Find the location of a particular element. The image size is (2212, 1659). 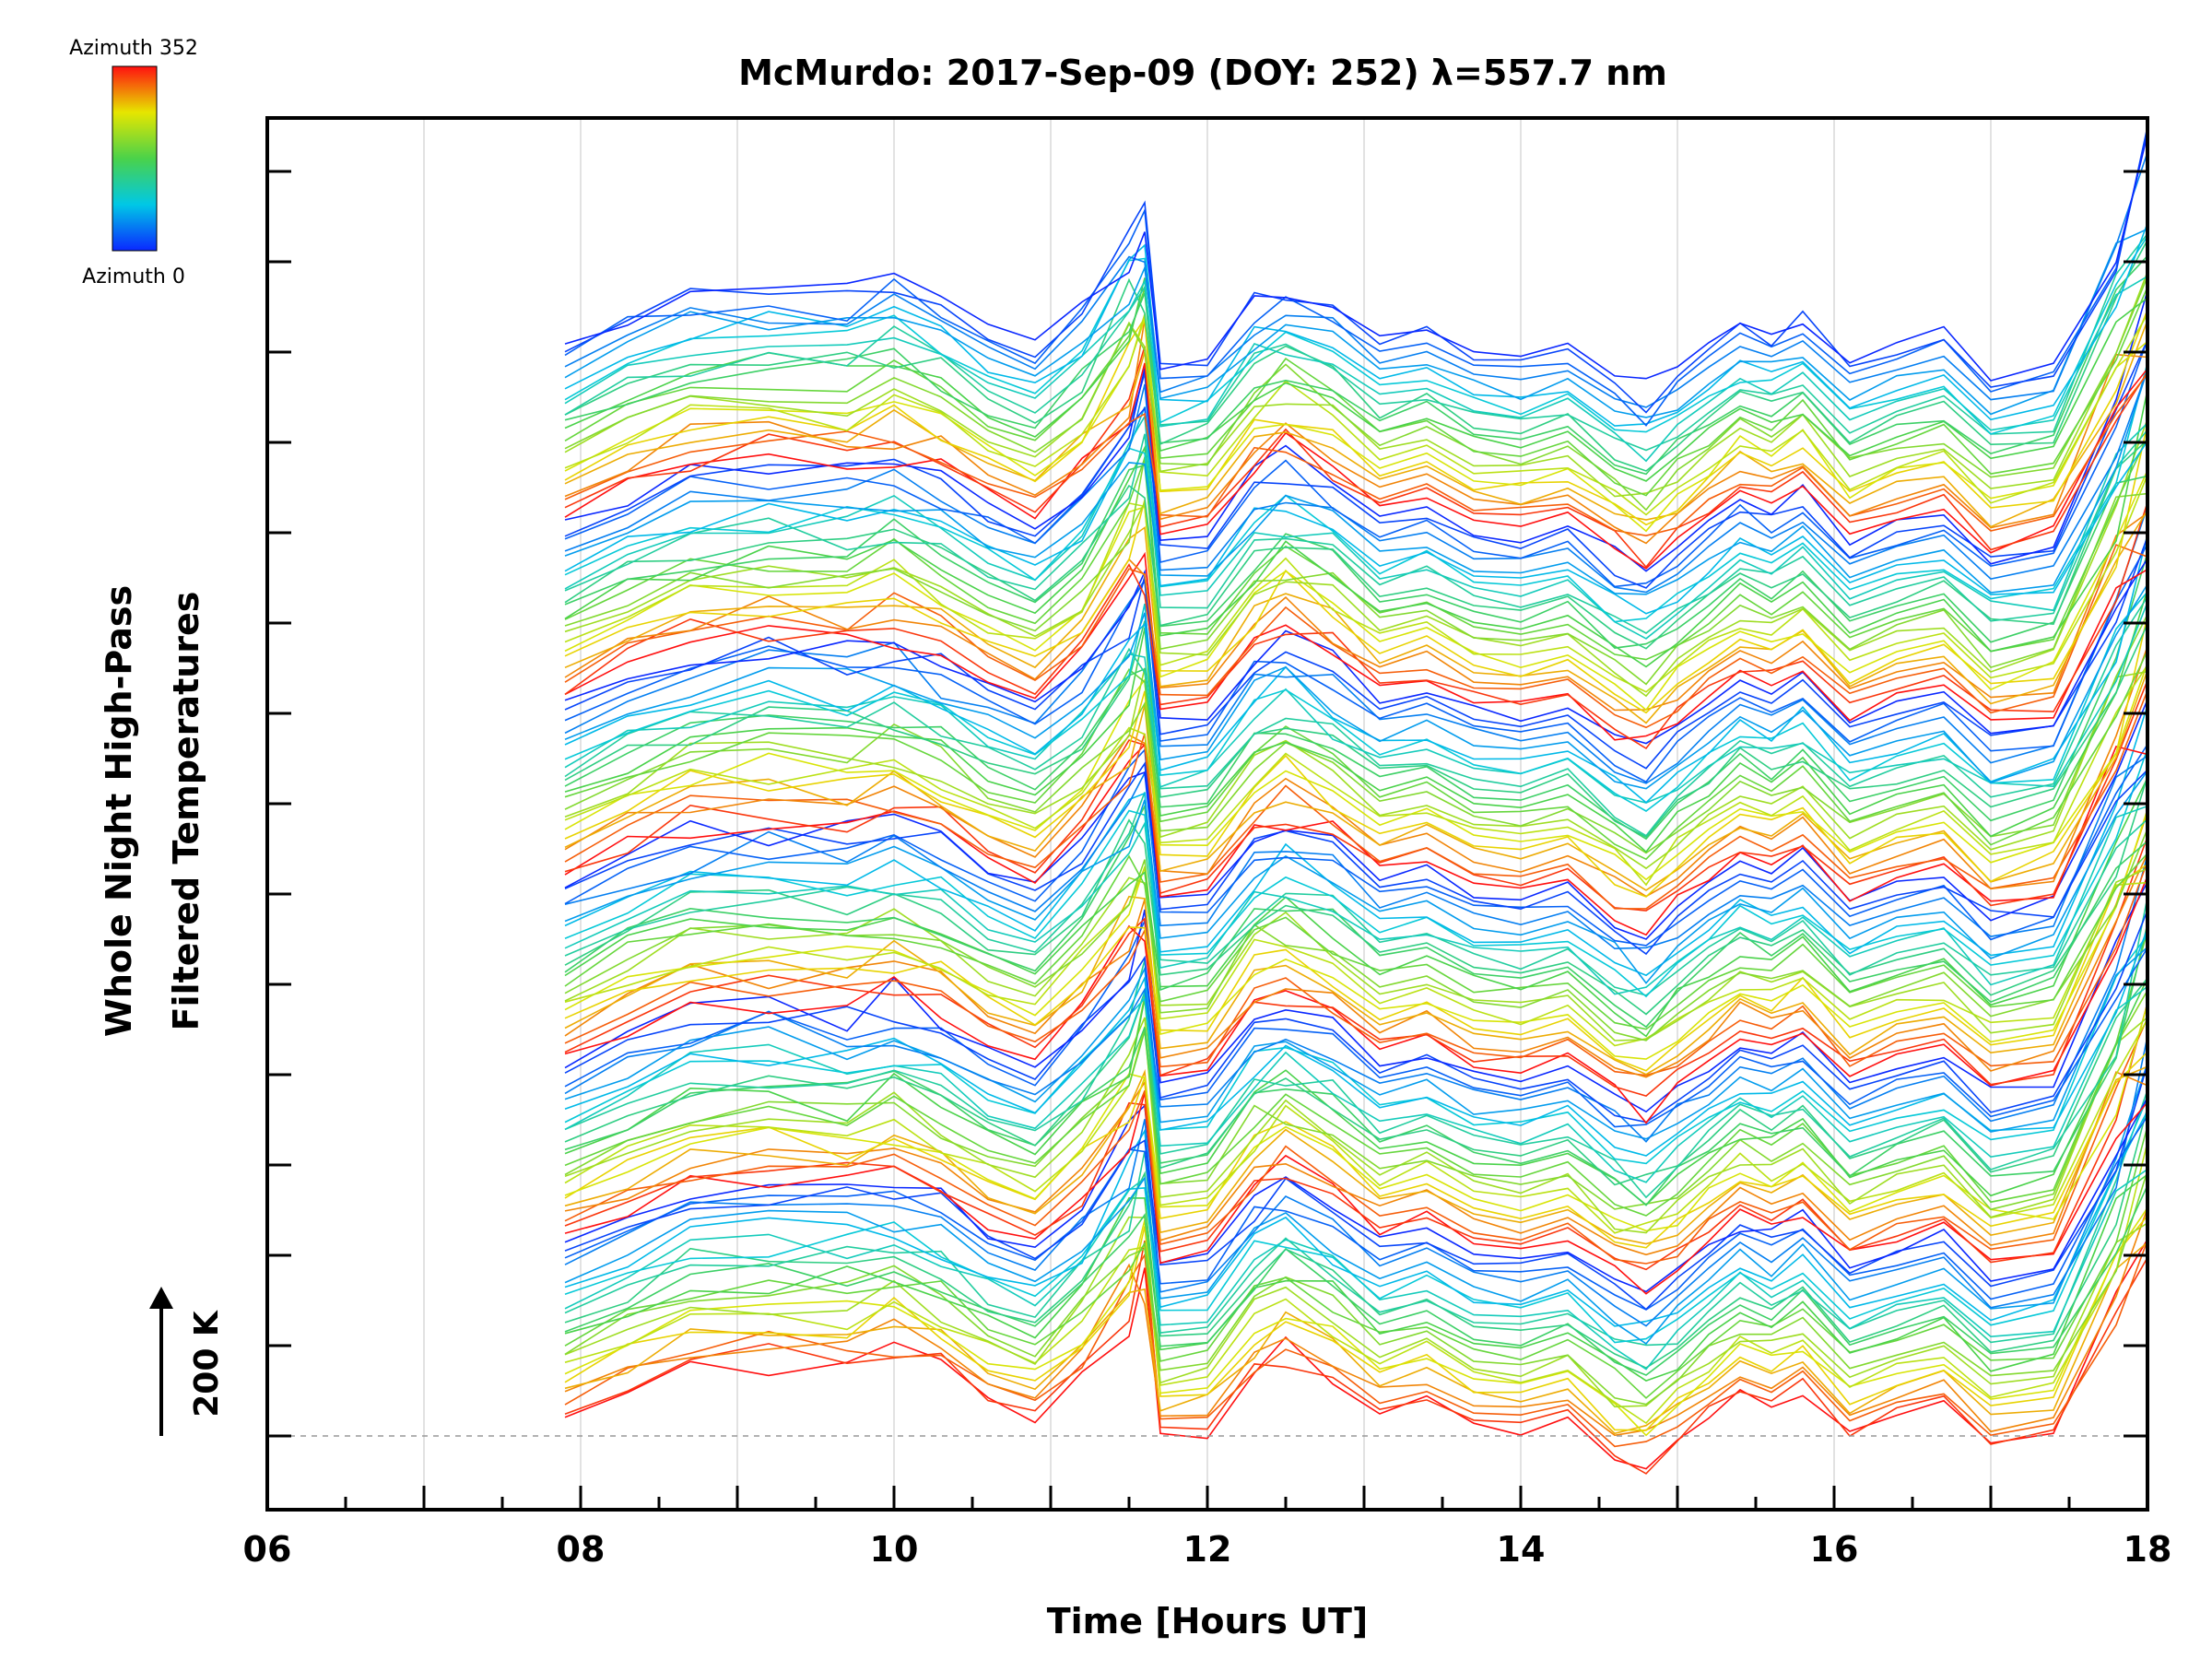

x-tick-label-10: 10 is located at coordinates (894, 1549).